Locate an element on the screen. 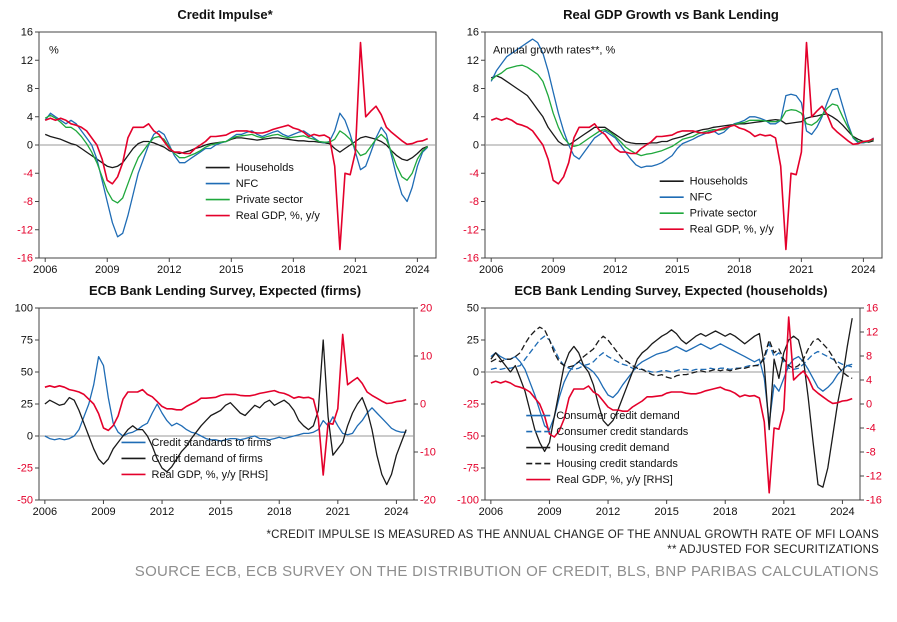 The width and height of the screenshot is (897, 622). footnote-securitizations: ** ADJUSTED FOR SECURITIZATIONS is located at coordinates (773, 550).